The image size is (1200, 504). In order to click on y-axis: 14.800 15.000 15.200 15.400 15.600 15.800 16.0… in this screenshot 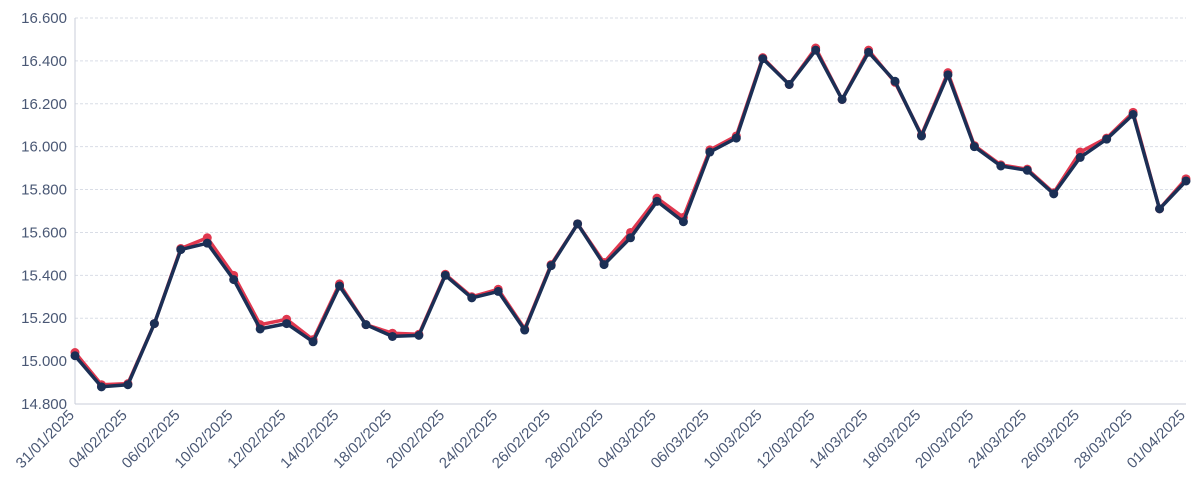, I will do `click(44, 211)`.